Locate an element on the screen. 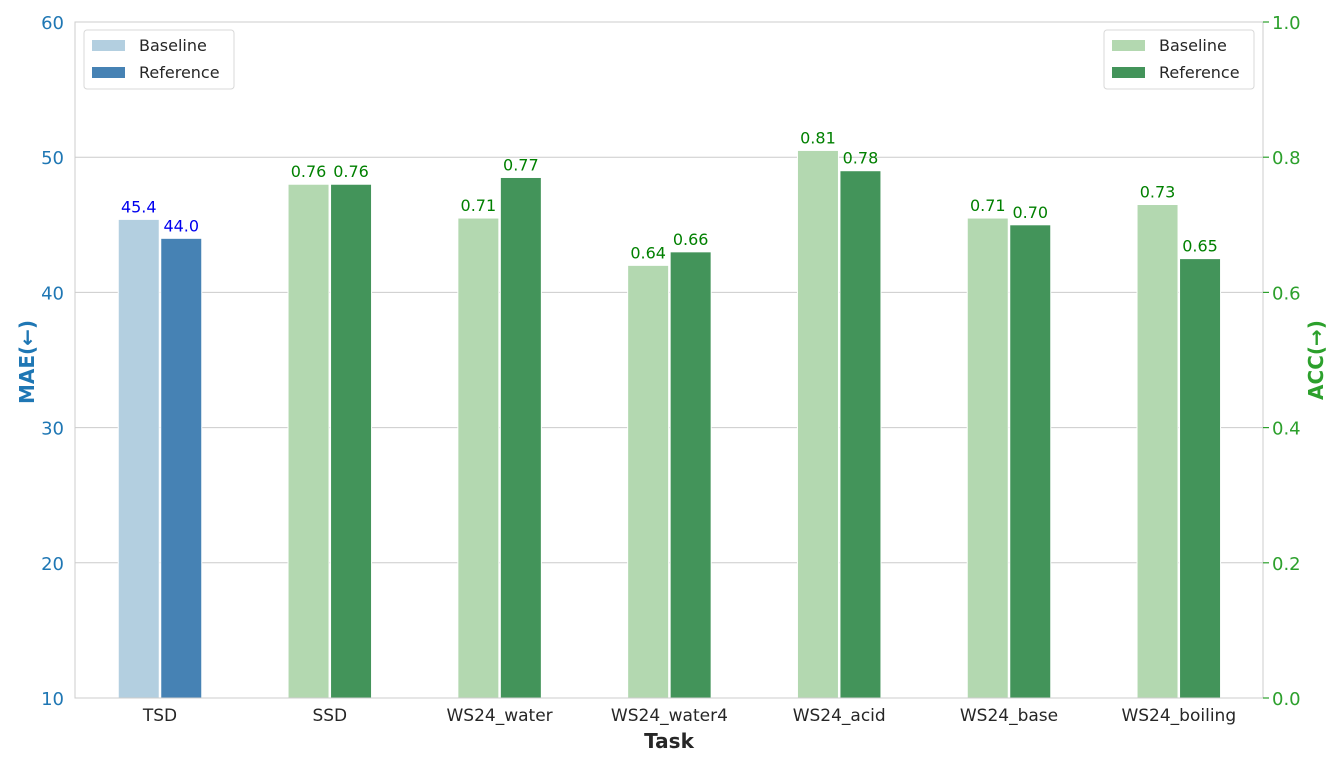  bar-mae-baseline-tsd is located at coordinates (138, 458).